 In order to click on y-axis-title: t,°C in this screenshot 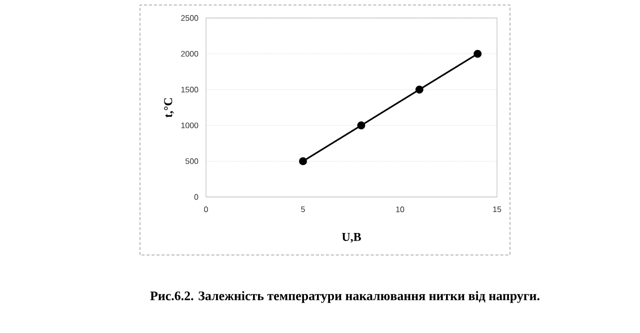, I will do `click(169, 108)`.